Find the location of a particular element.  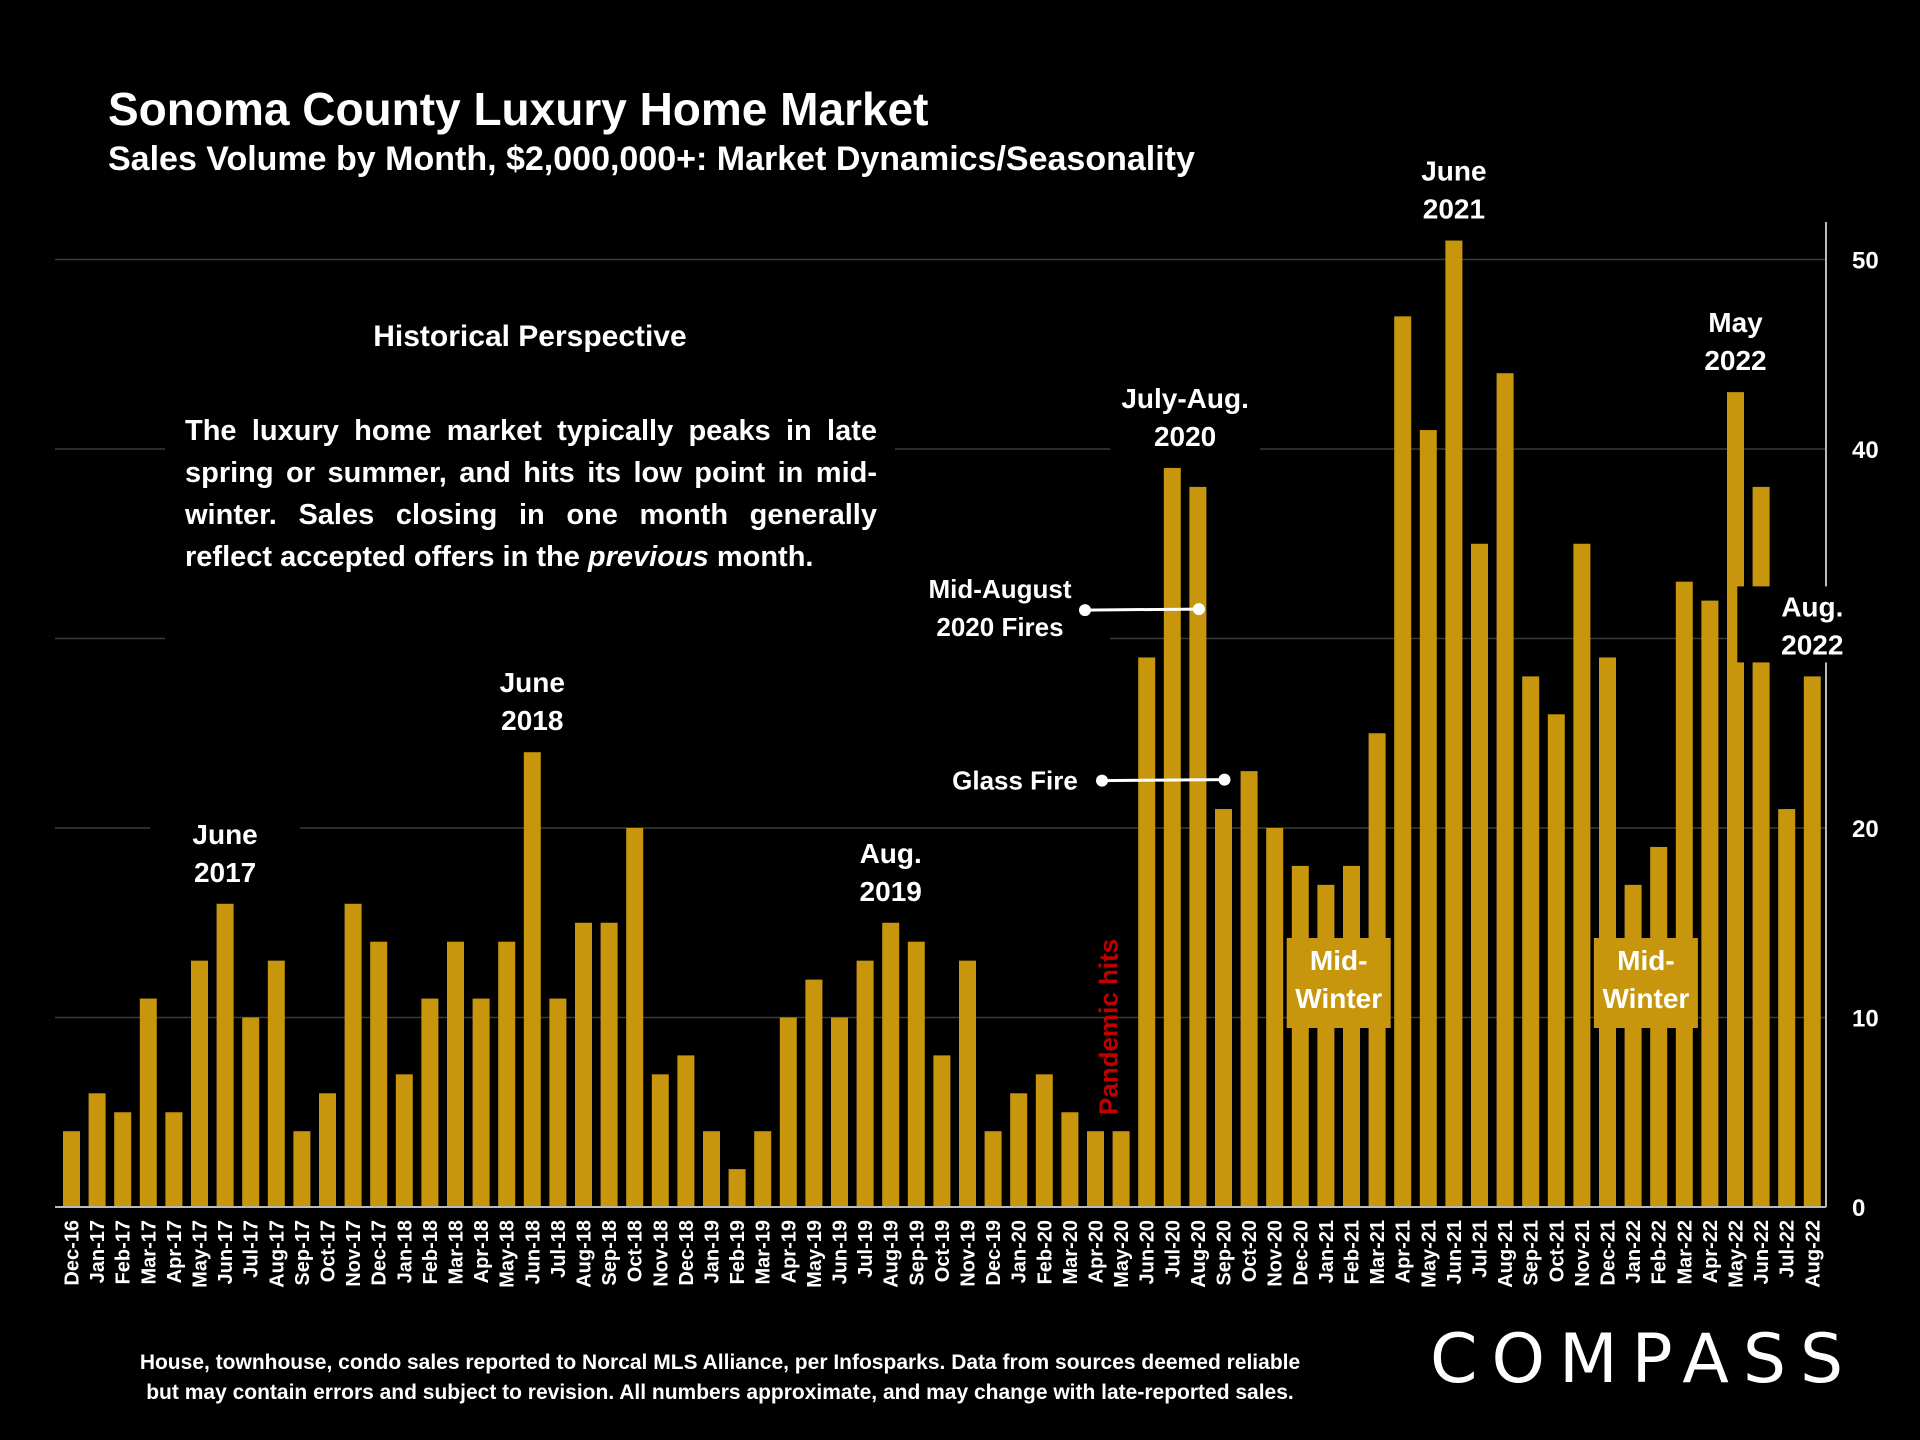

x-tick-label-Nov-19: Nov-19 is located at coordinates (969, 1253).